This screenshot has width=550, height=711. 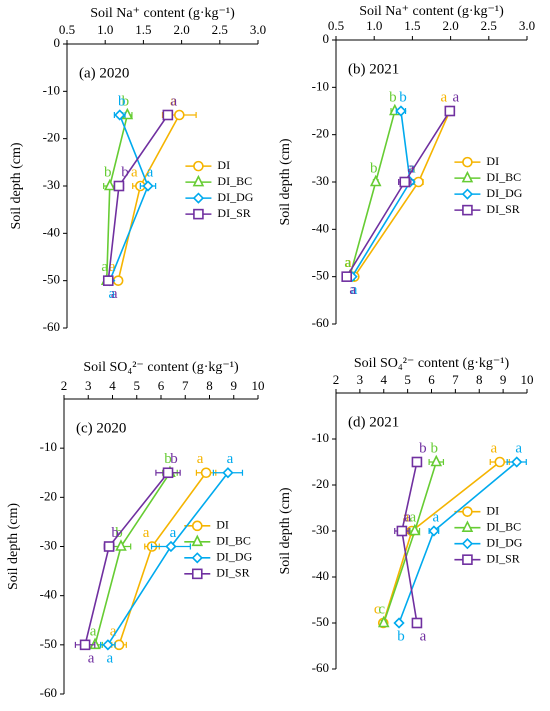 I want to click on x-tick-label: 2, so click(x=336, y=379).